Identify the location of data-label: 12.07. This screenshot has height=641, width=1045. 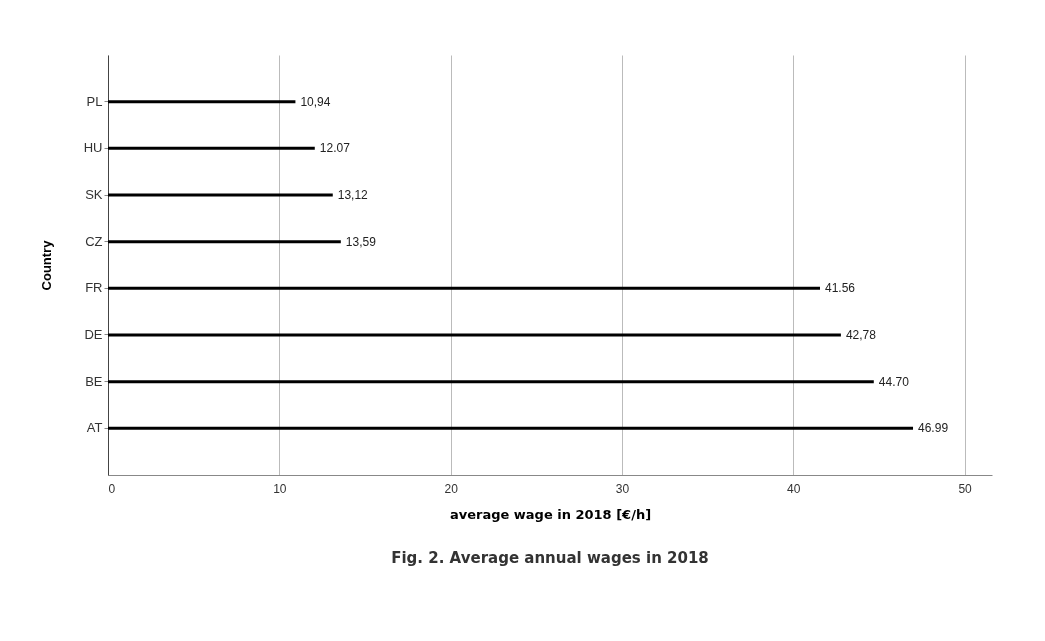
(335, 148).